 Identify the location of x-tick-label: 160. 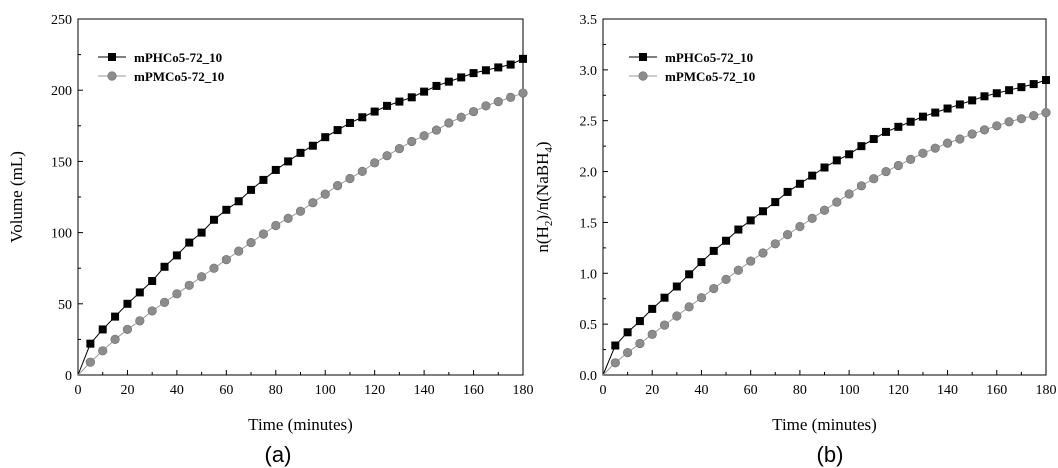
(473, 390).